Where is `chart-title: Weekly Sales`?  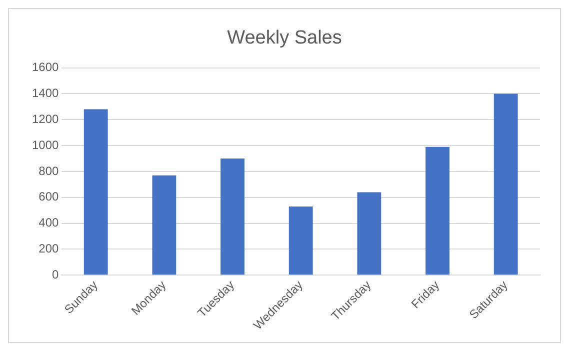
chart-title: Weekly Sales is located at coordinates (284, 38).